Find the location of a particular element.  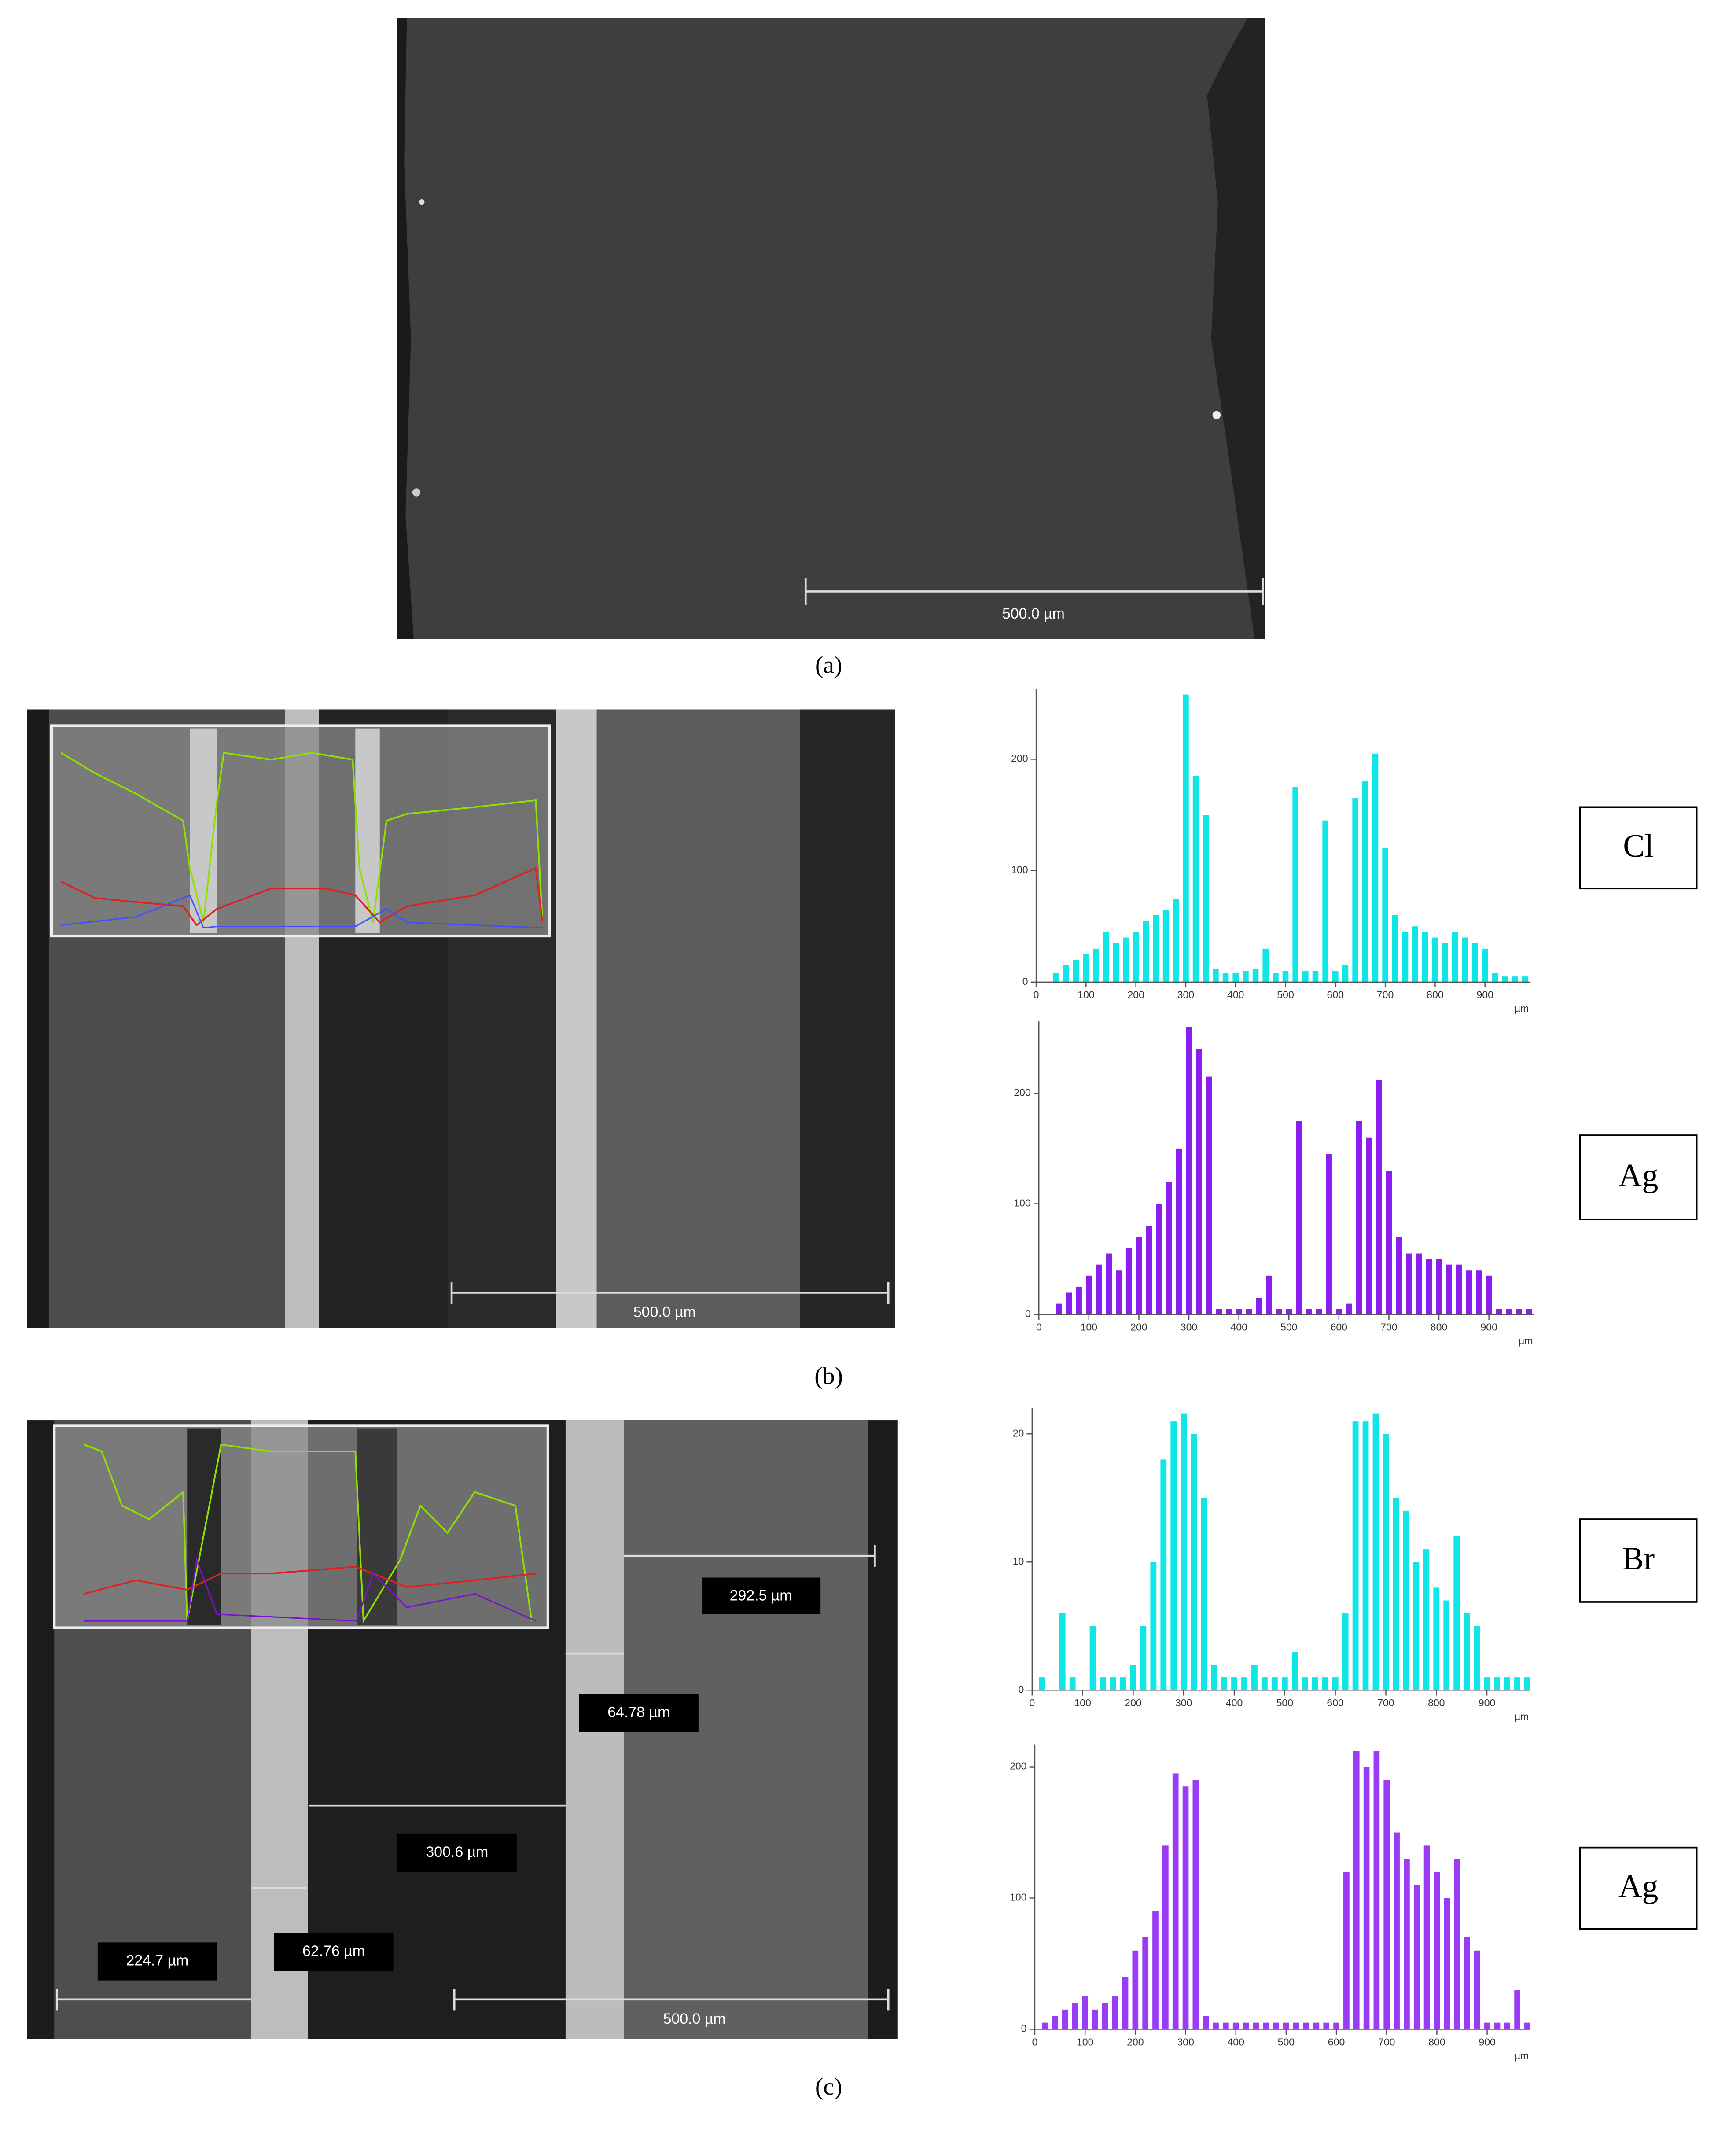

x-tick-label: 500 is located at coordinates (1285, 995).